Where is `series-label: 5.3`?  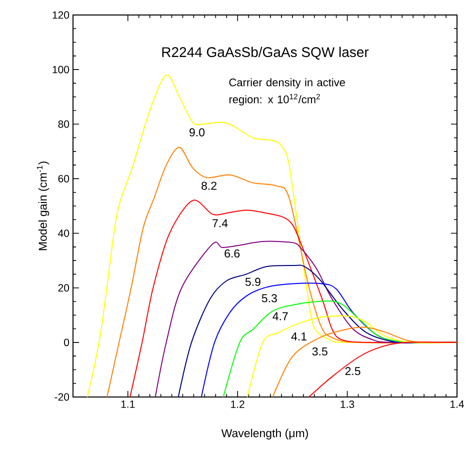
series-label: 5.3 is located at coordinates (269, 298).